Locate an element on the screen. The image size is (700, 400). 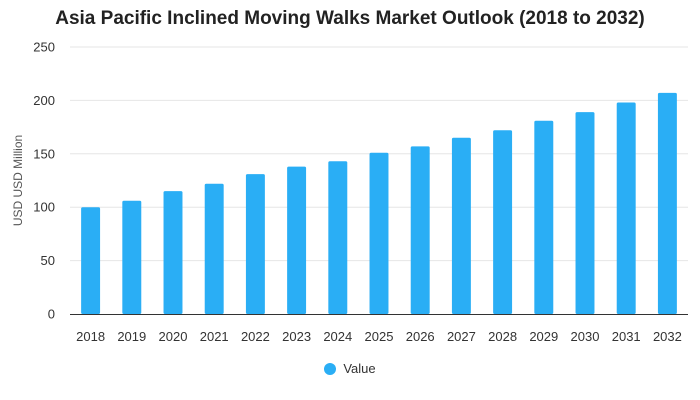
bar-2028 is located at coordinates (503, 222).